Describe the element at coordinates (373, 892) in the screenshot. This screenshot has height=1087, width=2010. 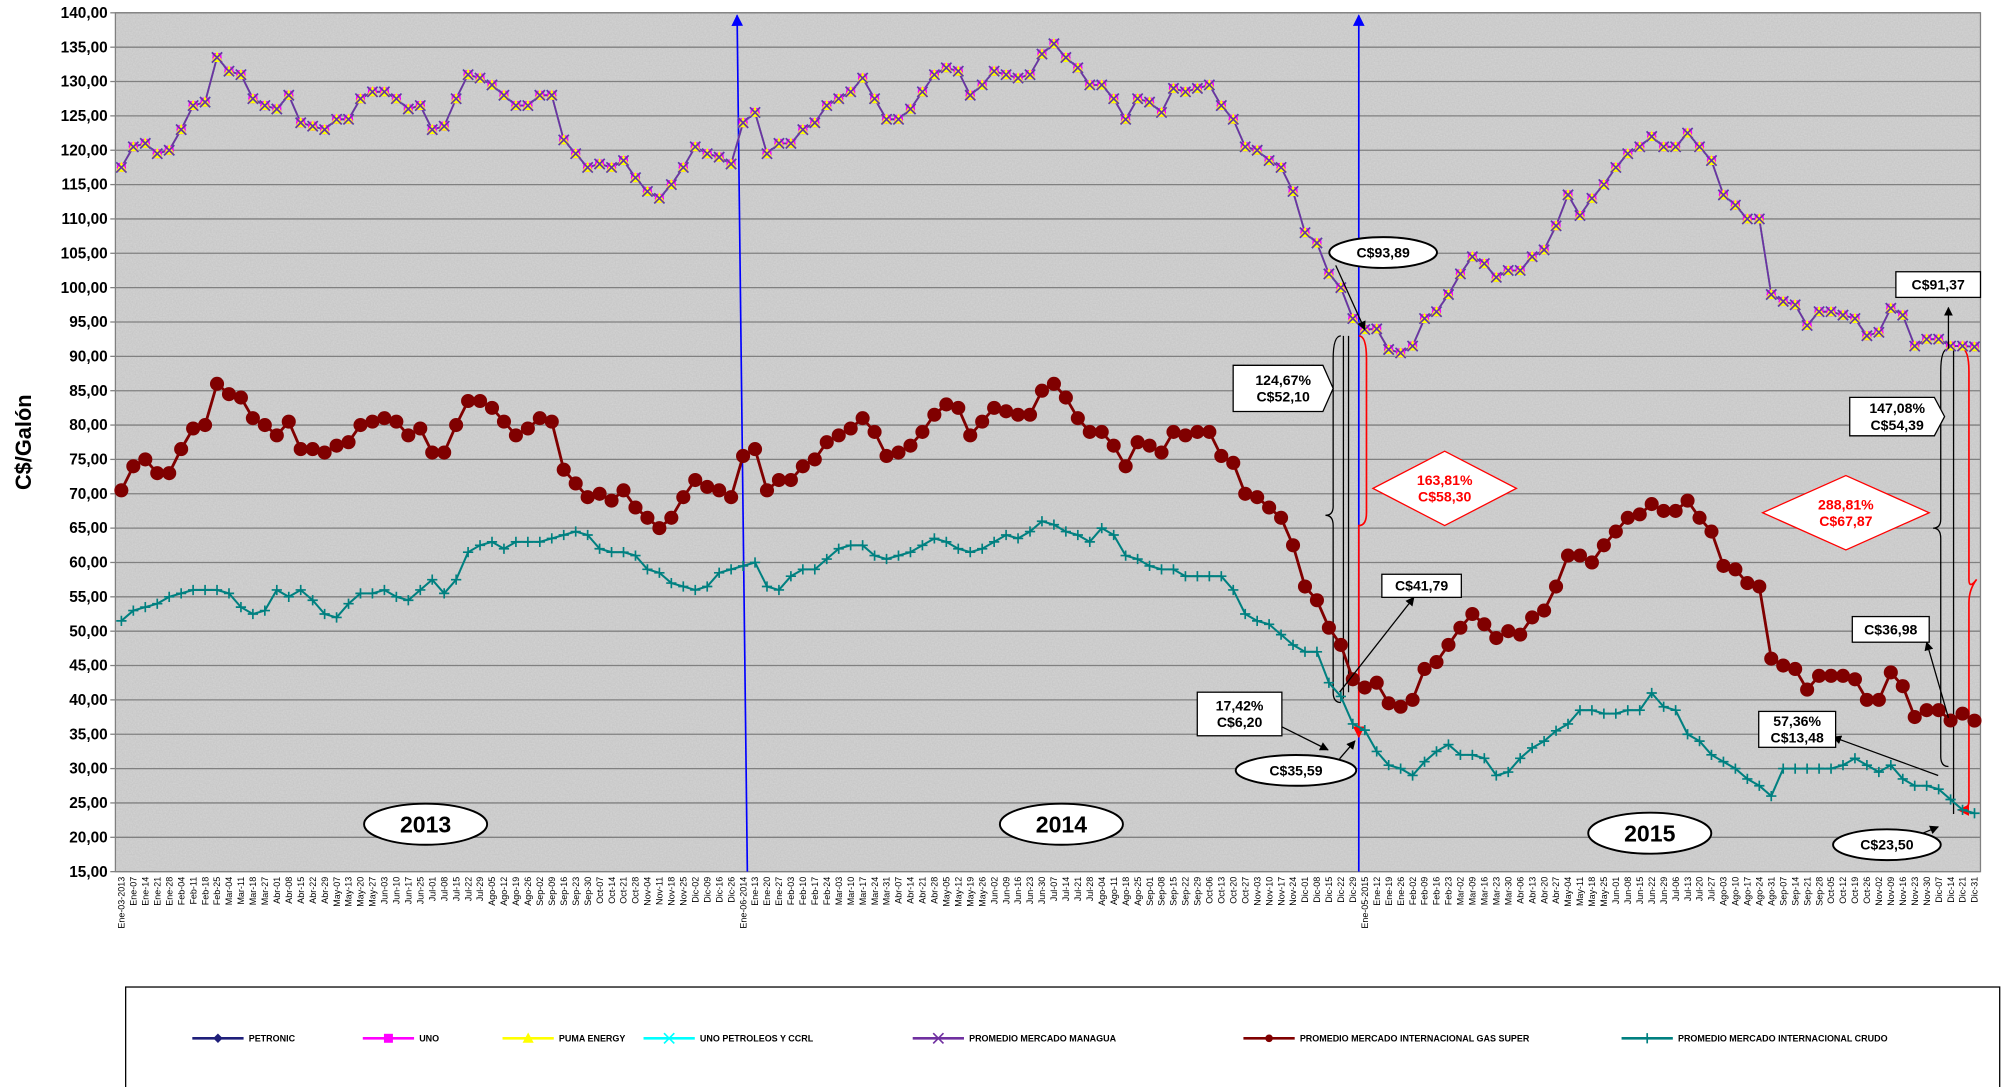
I see `x-tick-label: May-27` at that location.